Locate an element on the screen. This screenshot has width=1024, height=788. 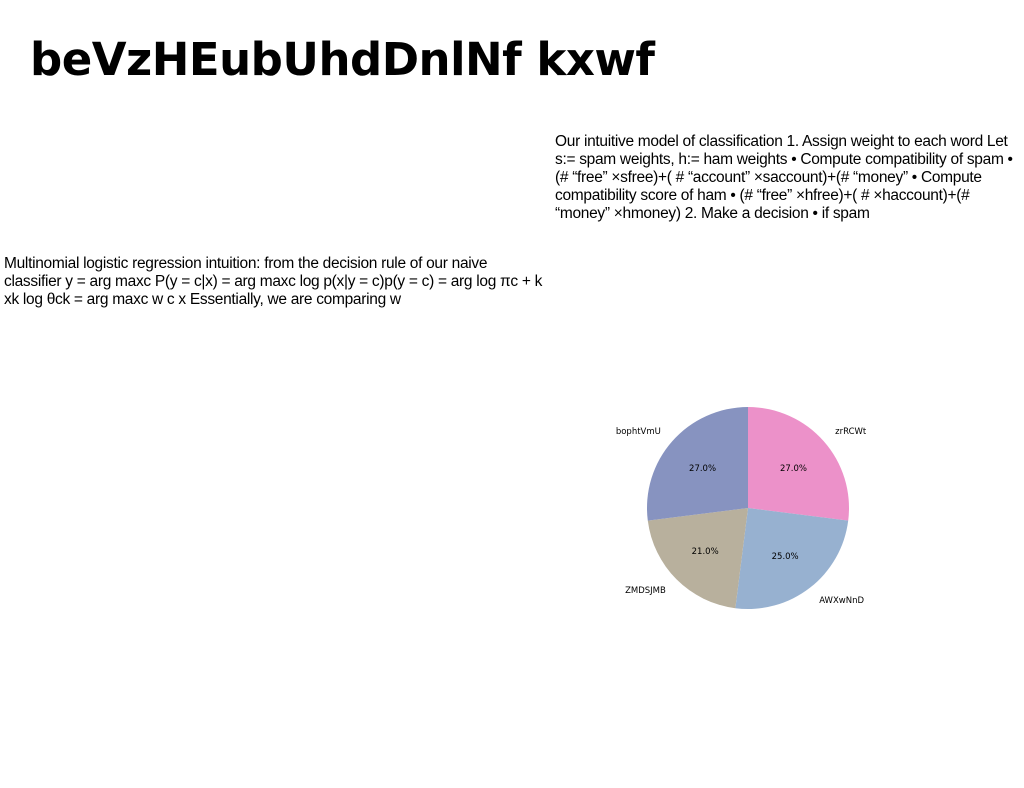
pie-label-ZMDSJMB: ZMDSJMB is located at coordinates (645, 591).